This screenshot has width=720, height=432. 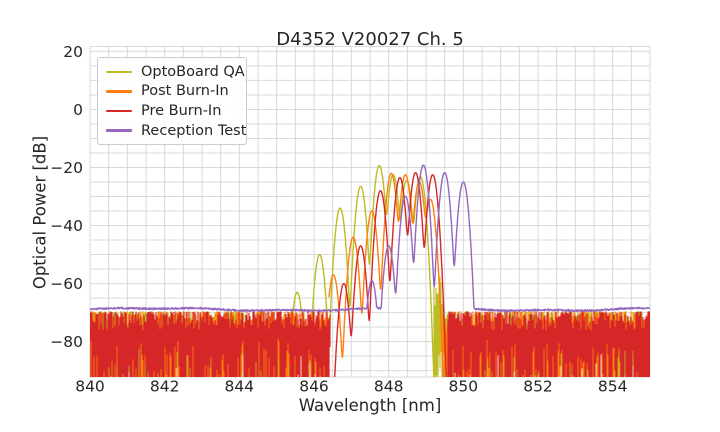 I want to click on y-tick-label: 0, so click(x=78, y=110).